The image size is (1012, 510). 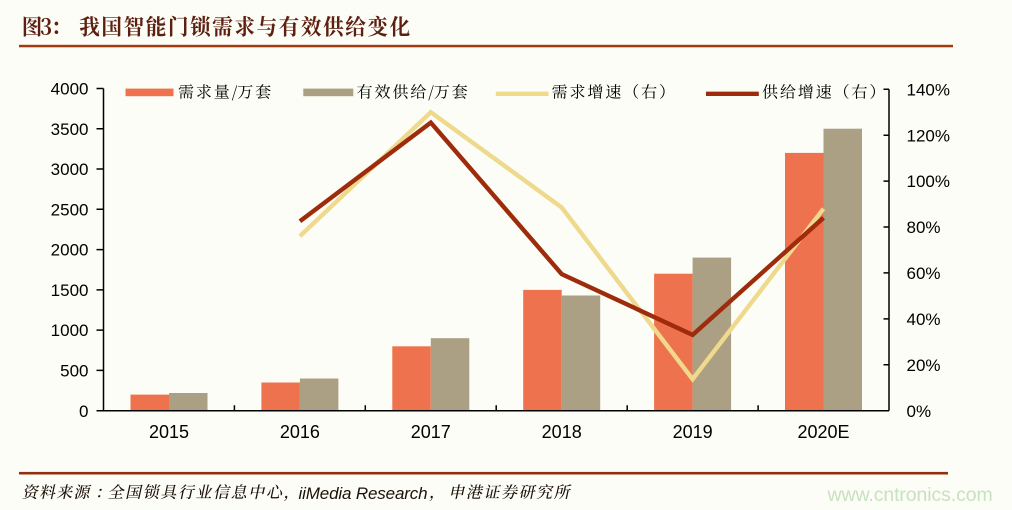 I want to click on svg-text: 1500, so click(x=70, y=290).